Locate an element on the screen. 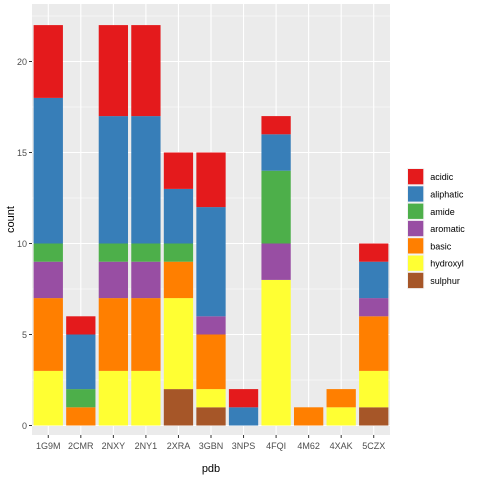  legend-swatch-acidic is located at coordinates (416, 177).